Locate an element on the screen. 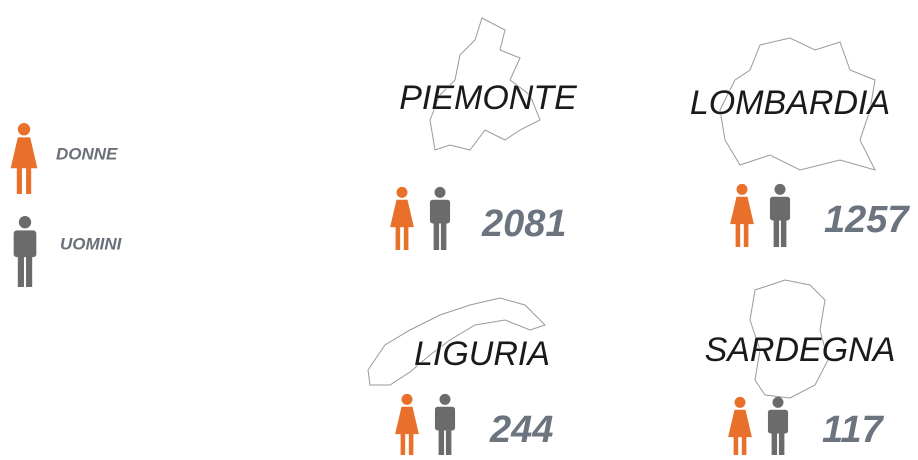 The image size is (918, 460). region-name: LIGURIA is located at coordinates (482, 354).